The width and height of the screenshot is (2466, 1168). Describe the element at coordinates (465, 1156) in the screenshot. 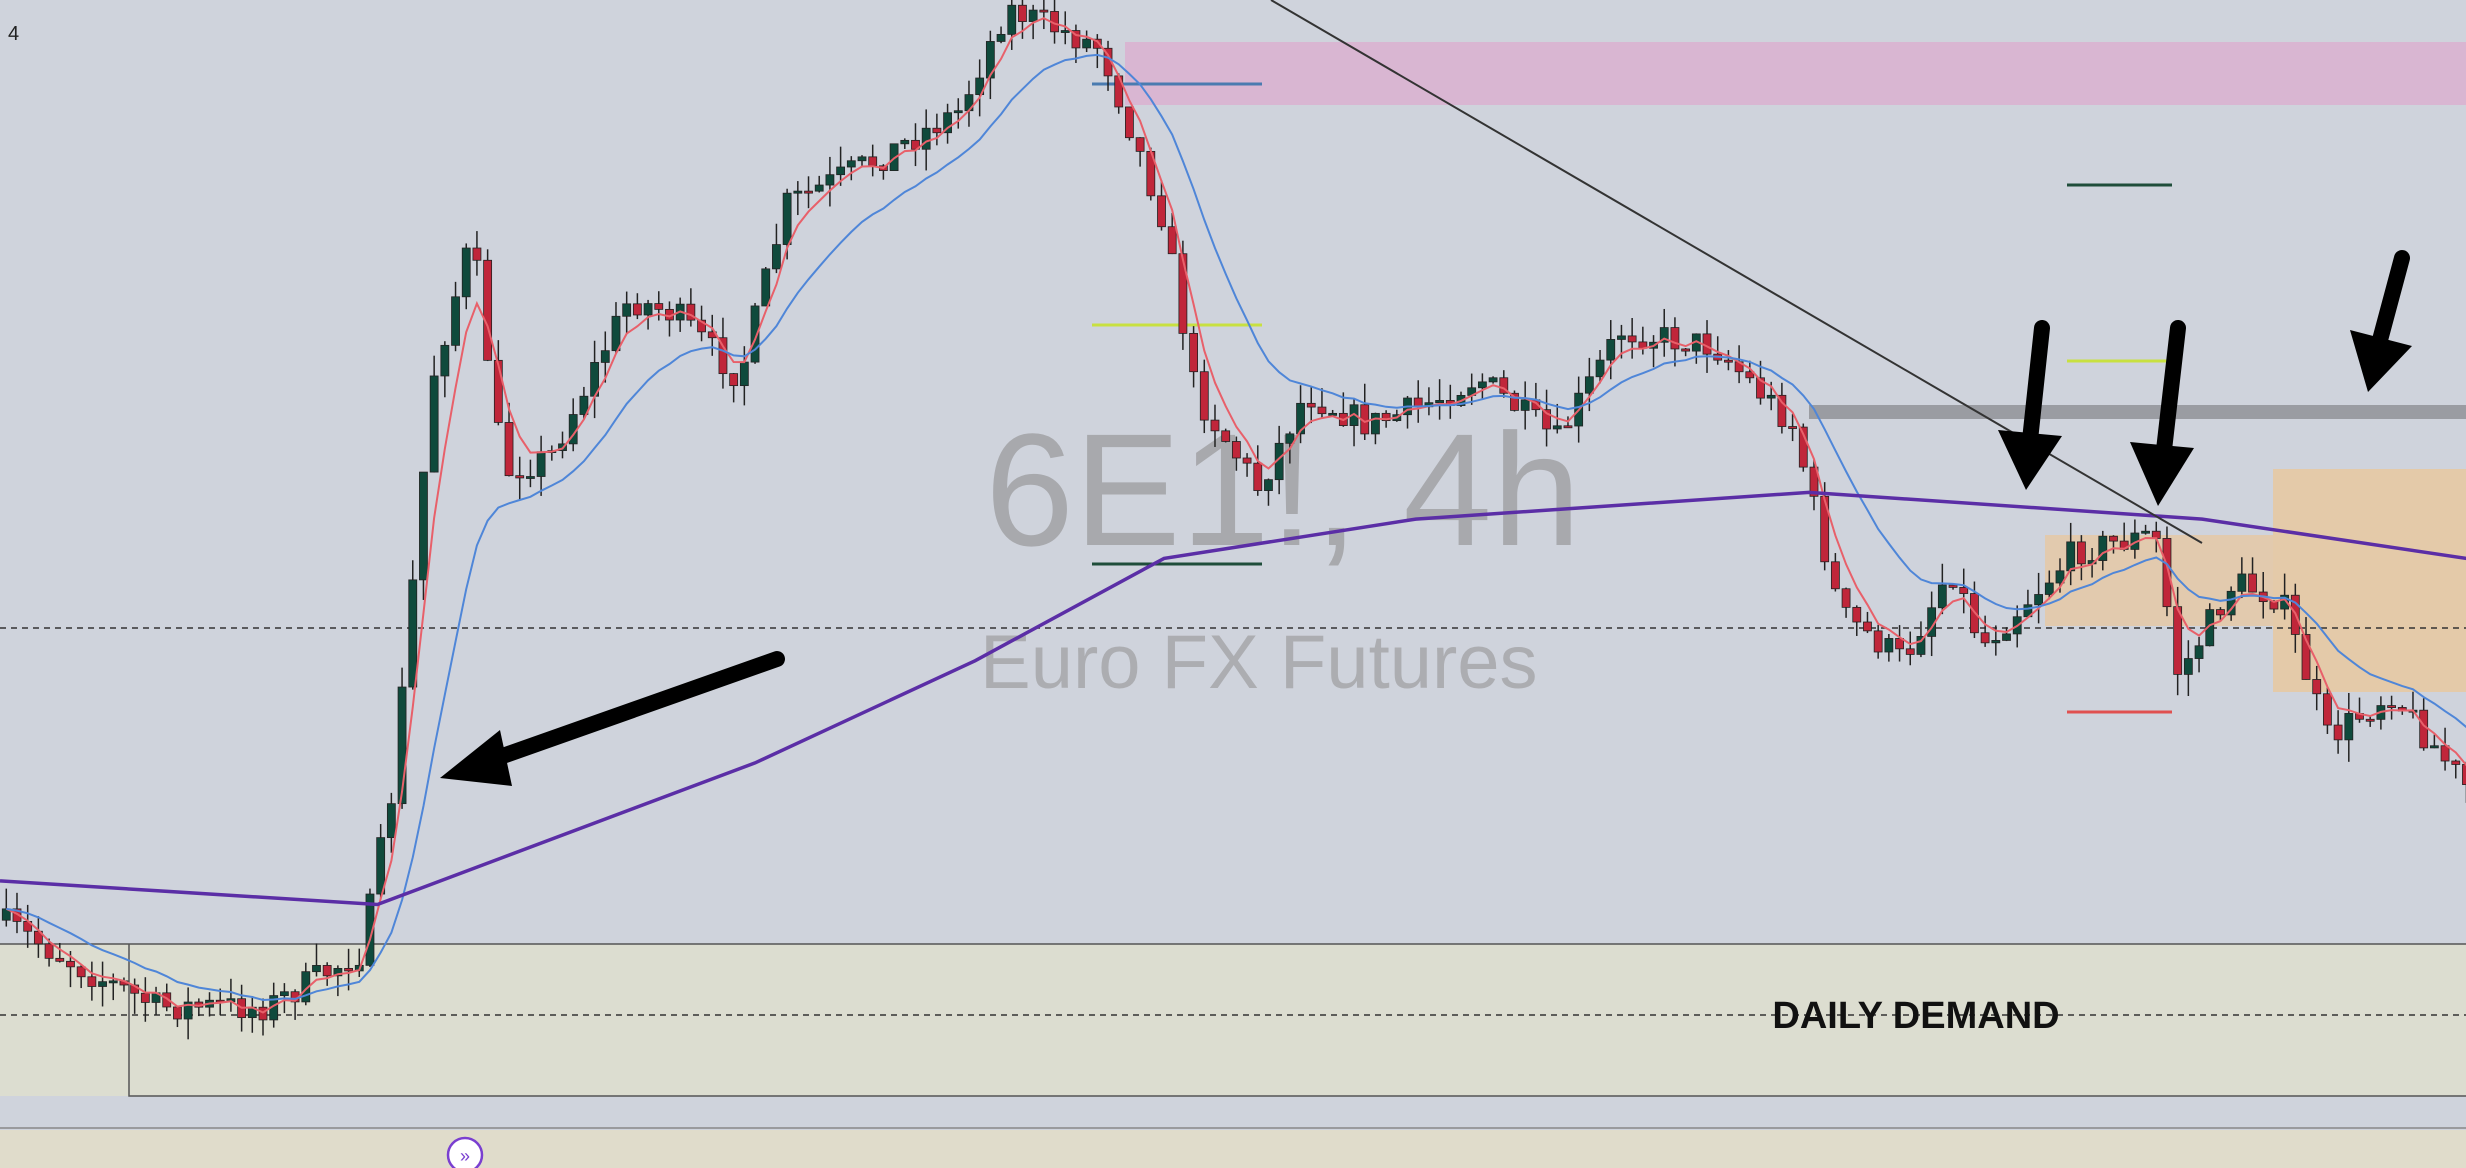

I see `replay-icon: »` at that location.